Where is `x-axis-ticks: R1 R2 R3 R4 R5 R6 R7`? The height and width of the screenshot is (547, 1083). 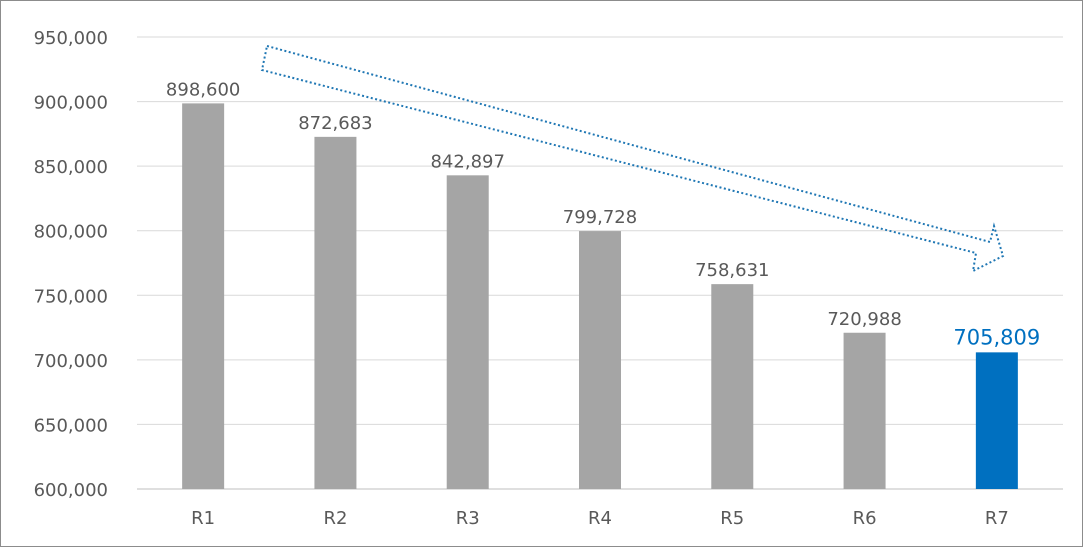 x-axis-ticks: R1 R2 R3 R4 R5 R6 R7 is located at coordinates (600, 518).